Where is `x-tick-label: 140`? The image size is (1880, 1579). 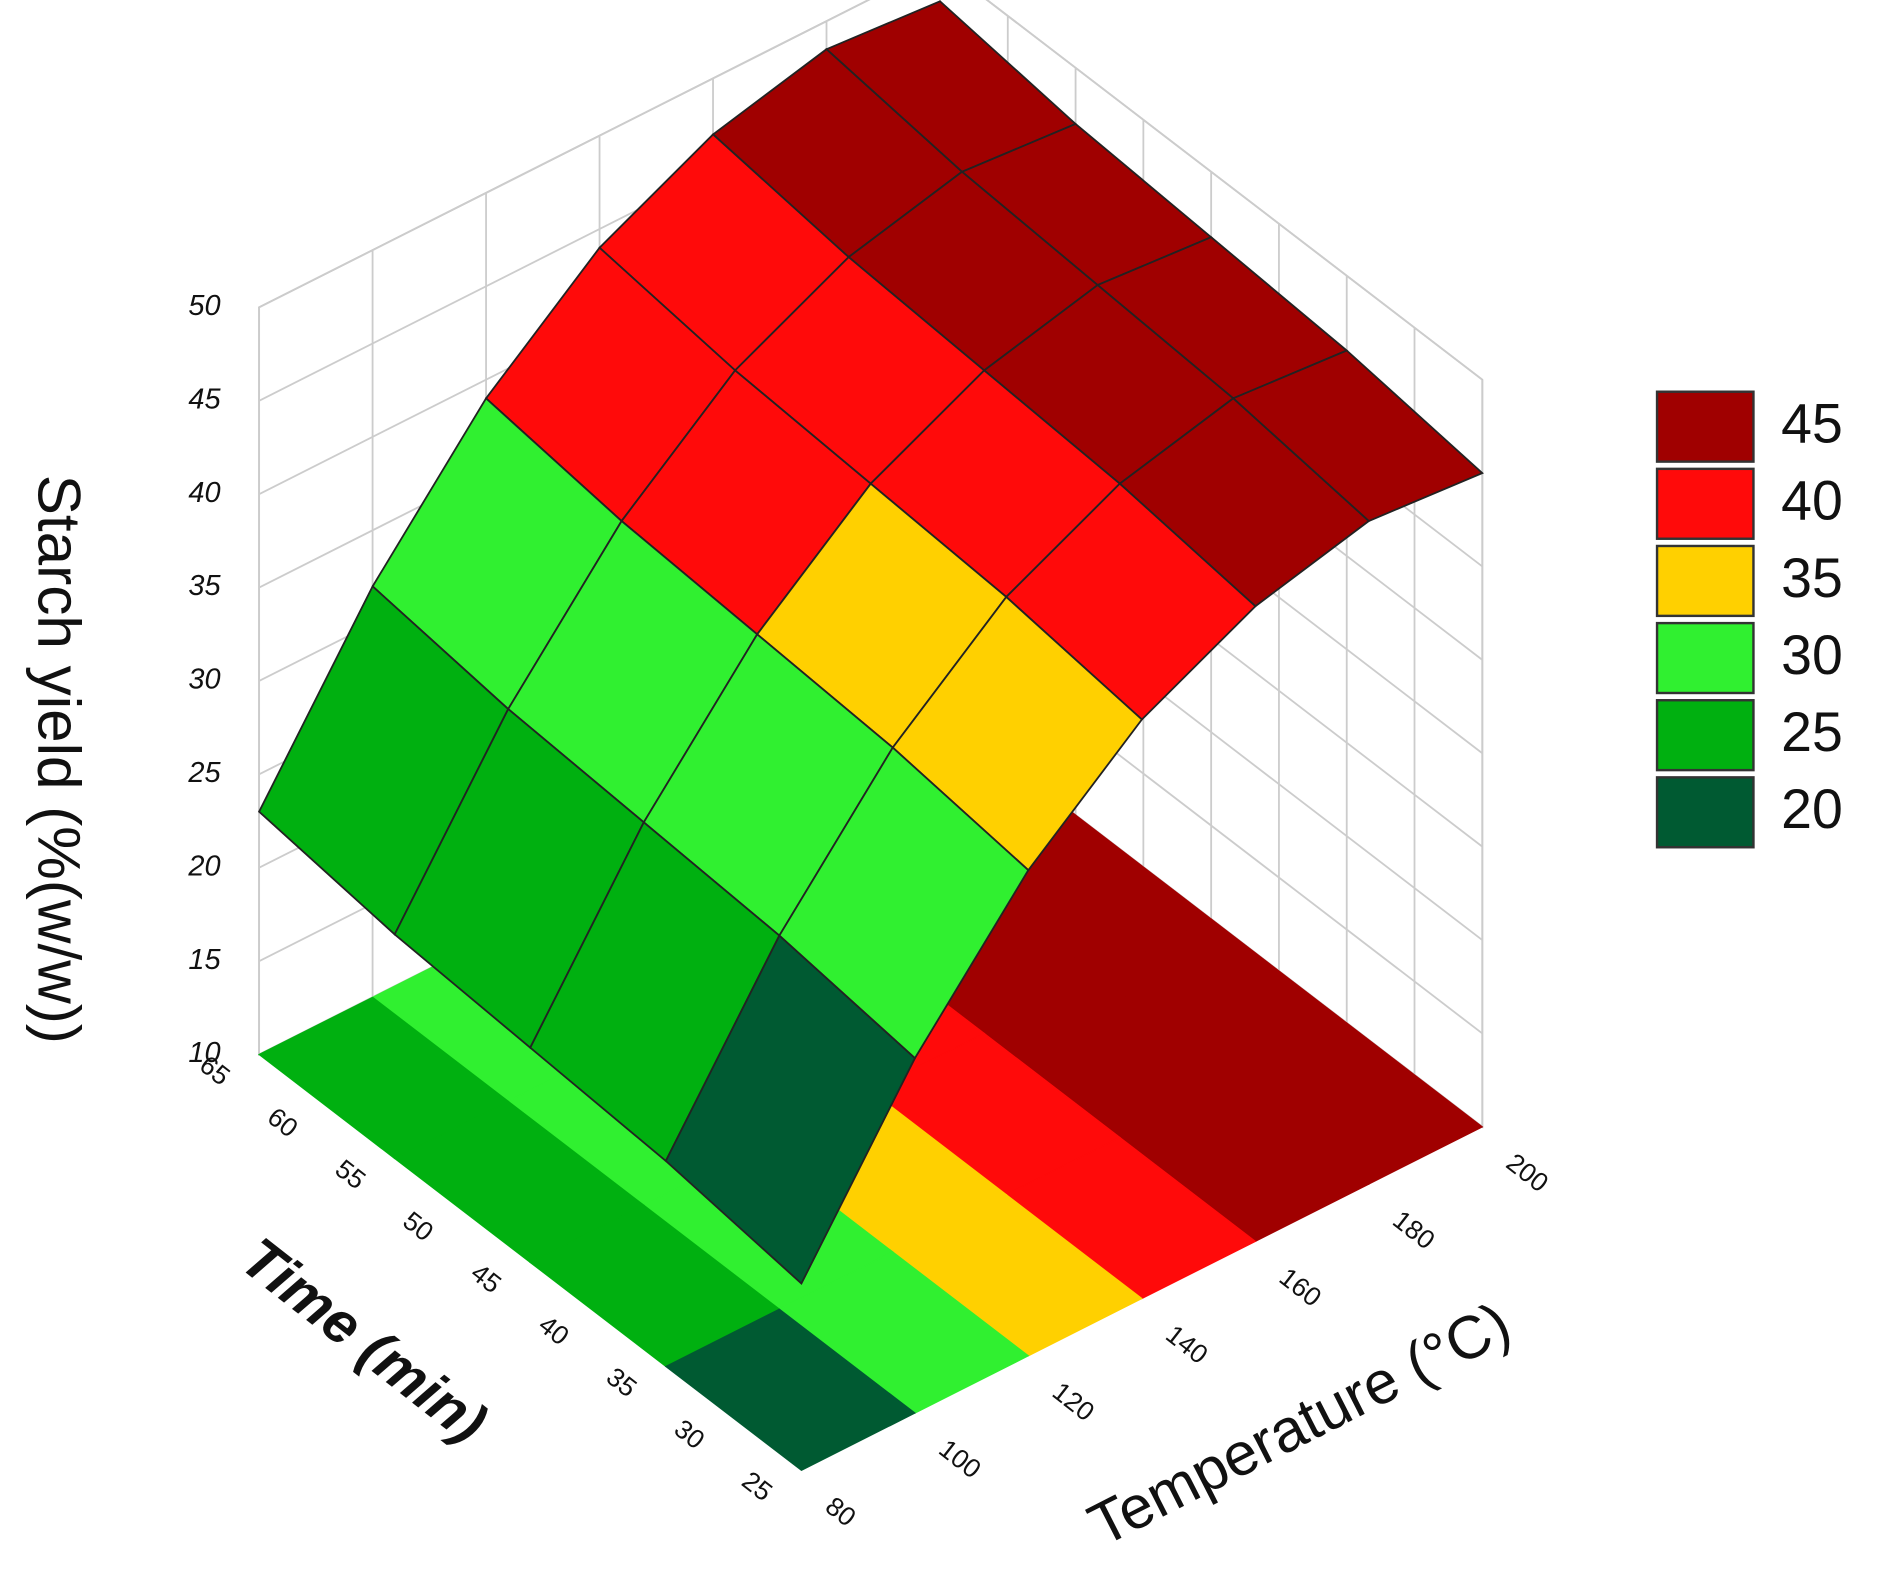
x-tick-label: 140 is located at coordinates (1186, 1344).